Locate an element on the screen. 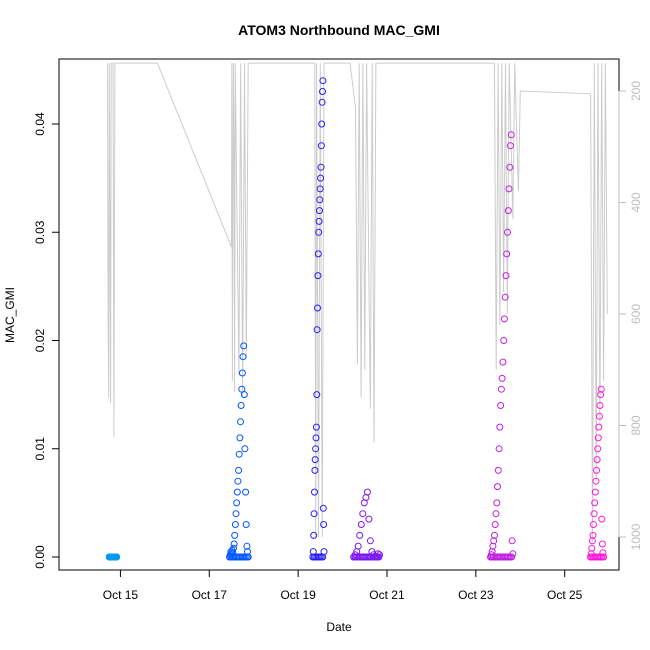  y-tick-label: 0.04 is located at coordinates (40, 124).